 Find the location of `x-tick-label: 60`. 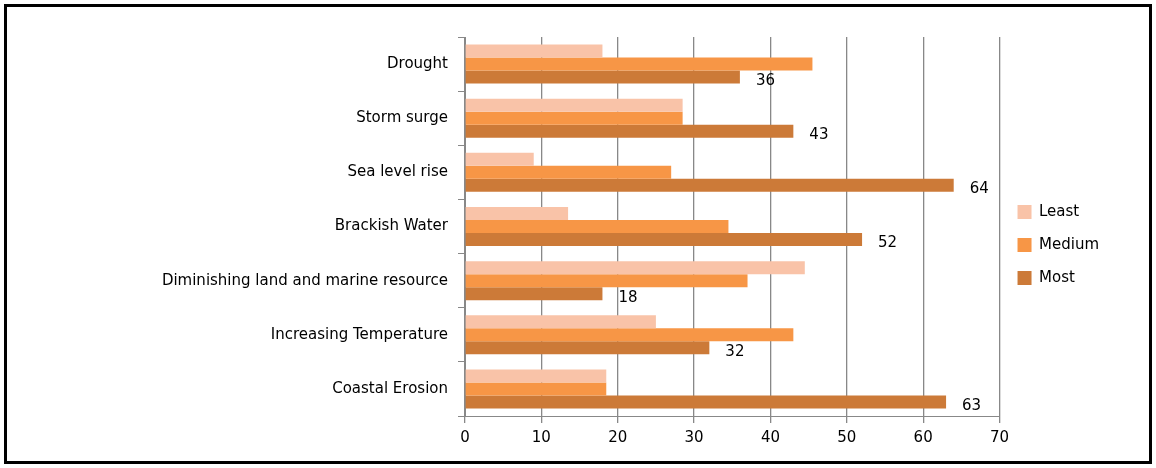

x-tick-label: 60 is located at coordinates (923, 436).